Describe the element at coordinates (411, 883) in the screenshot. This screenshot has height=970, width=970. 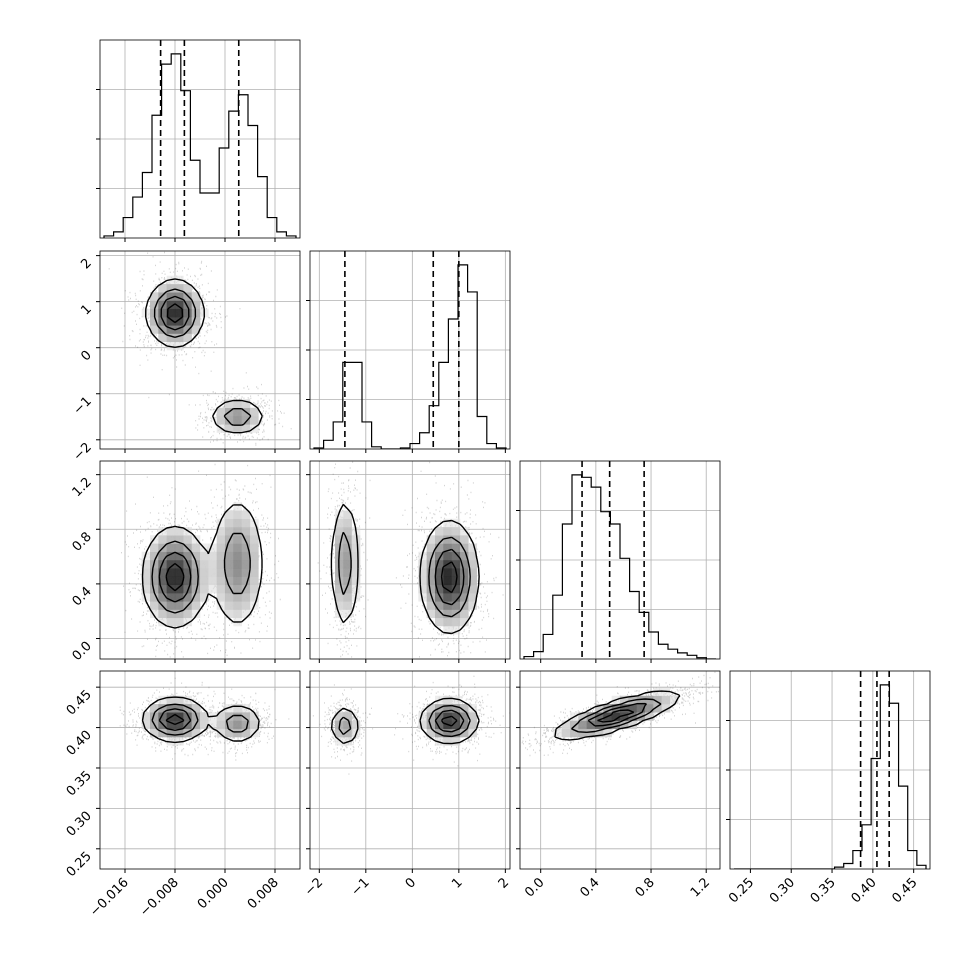
I see `x-tick-label: 0` at that location.